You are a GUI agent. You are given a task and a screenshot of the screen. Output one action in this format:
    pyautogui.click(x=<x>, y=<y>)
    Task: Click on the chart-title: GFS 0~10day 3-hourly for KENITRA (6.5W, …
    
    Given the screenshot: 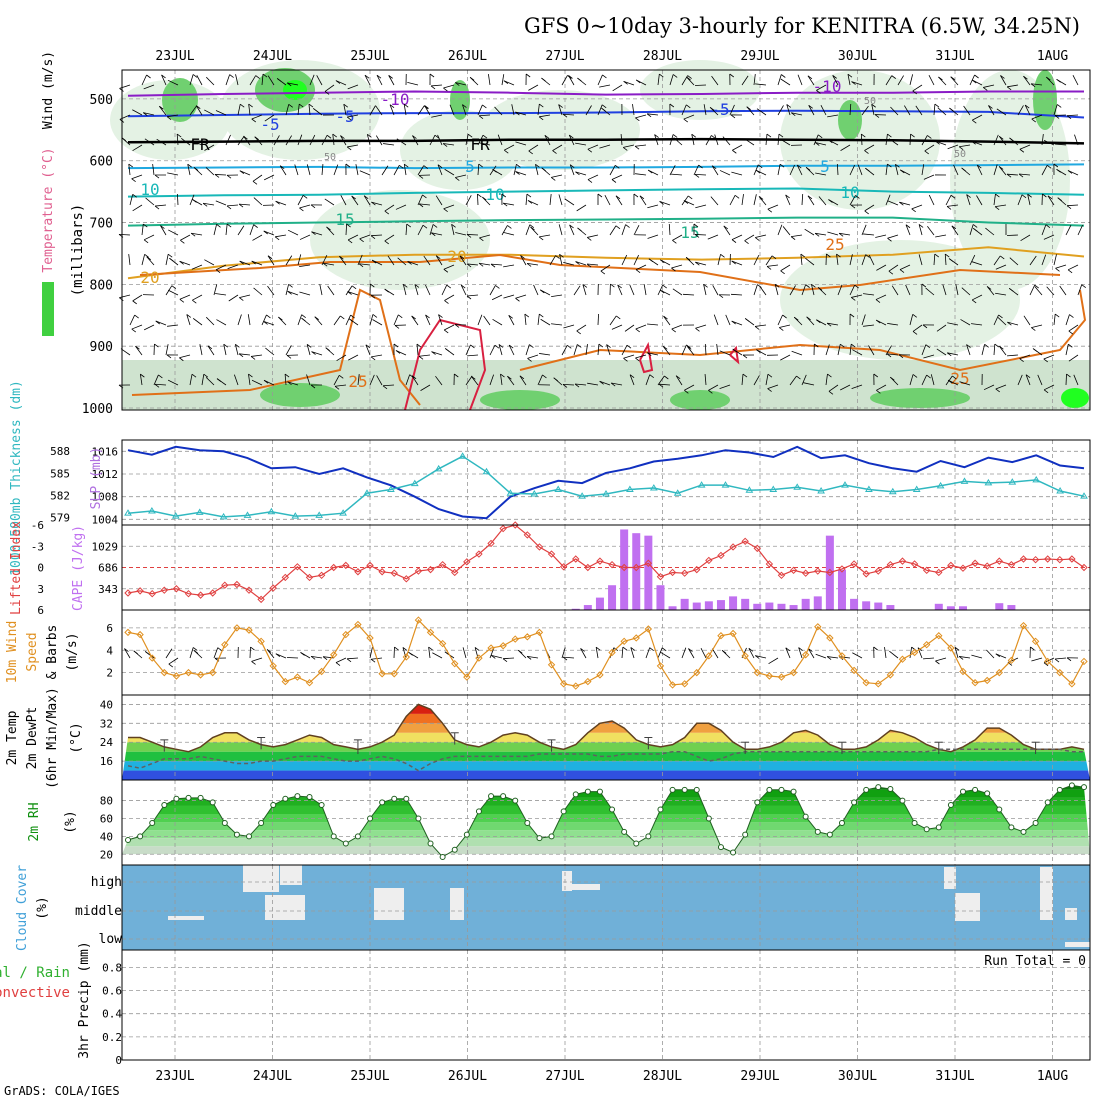 What is the action you would take?
    pyautogui.click(x=802, y=26)
    